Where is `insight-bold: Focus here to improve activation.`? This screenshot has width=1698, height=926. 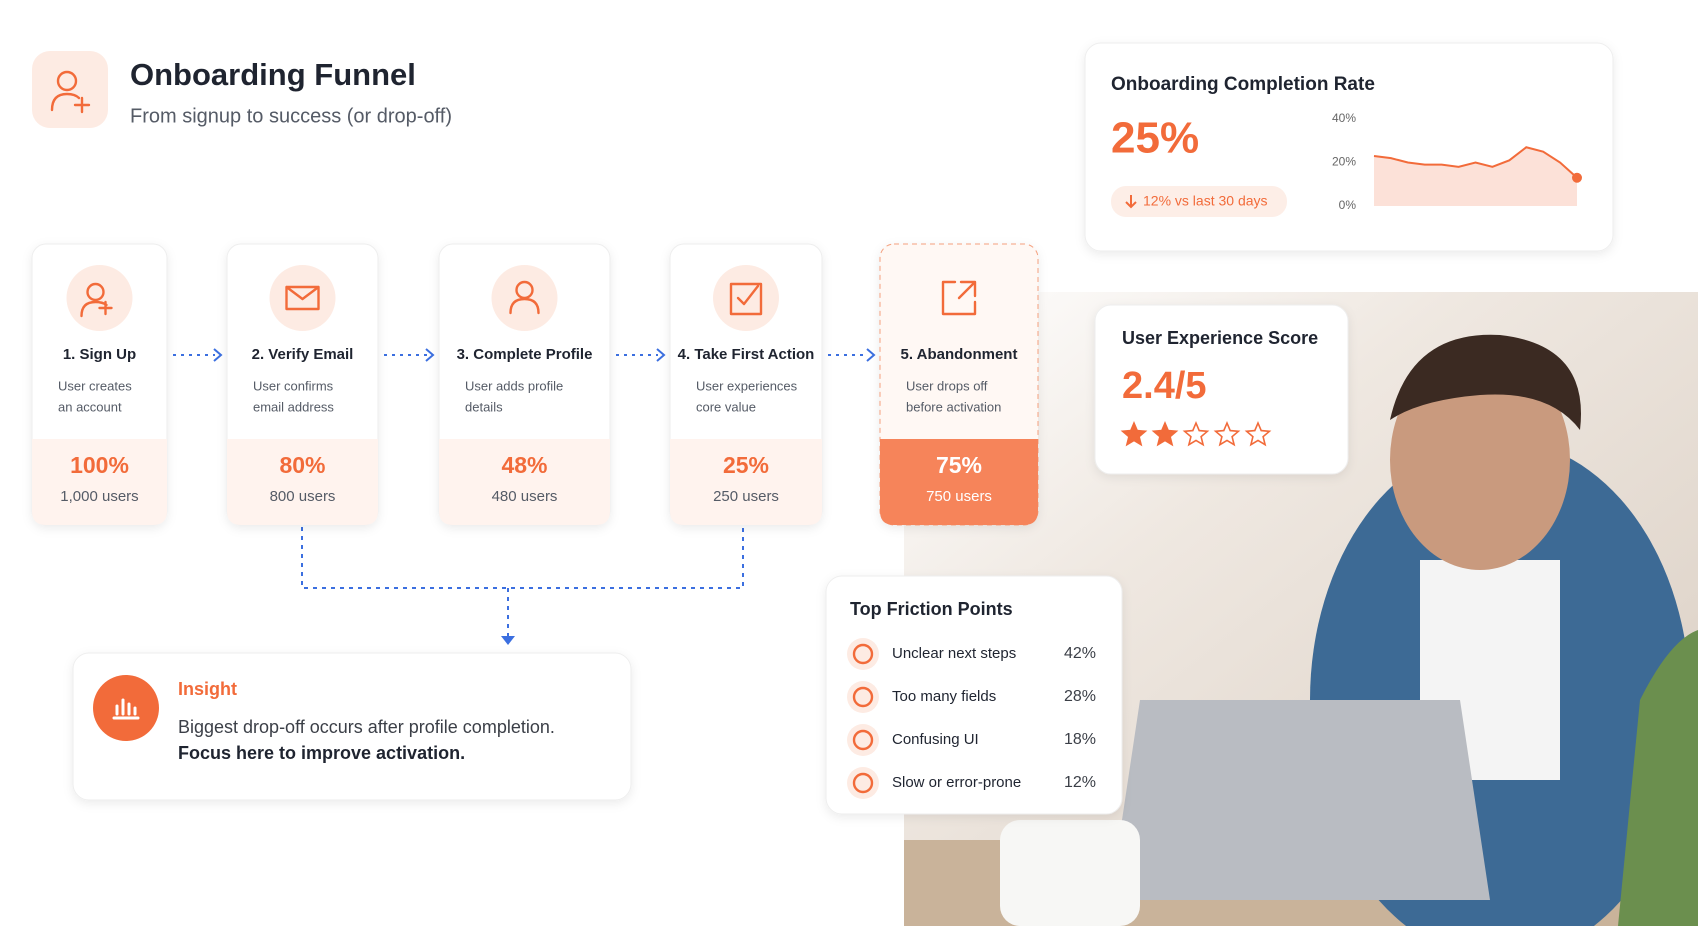 insight-bold: Focus here to improve activation. is located at coordinates (321, 753).